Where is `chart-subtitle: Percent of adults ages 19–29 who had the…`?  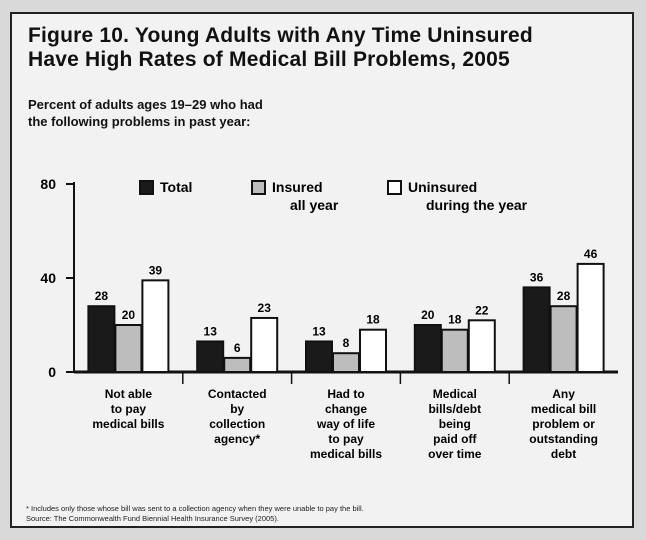 chart-subtitle: Percent of adults ages 19–29 who had the… is located at coordinates (145, 113).